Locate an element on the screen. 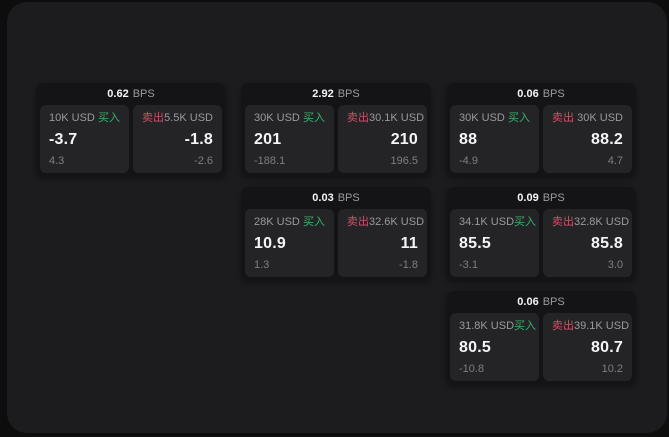  card-header: 0.03 BPS is located at coordinates (336, 198).